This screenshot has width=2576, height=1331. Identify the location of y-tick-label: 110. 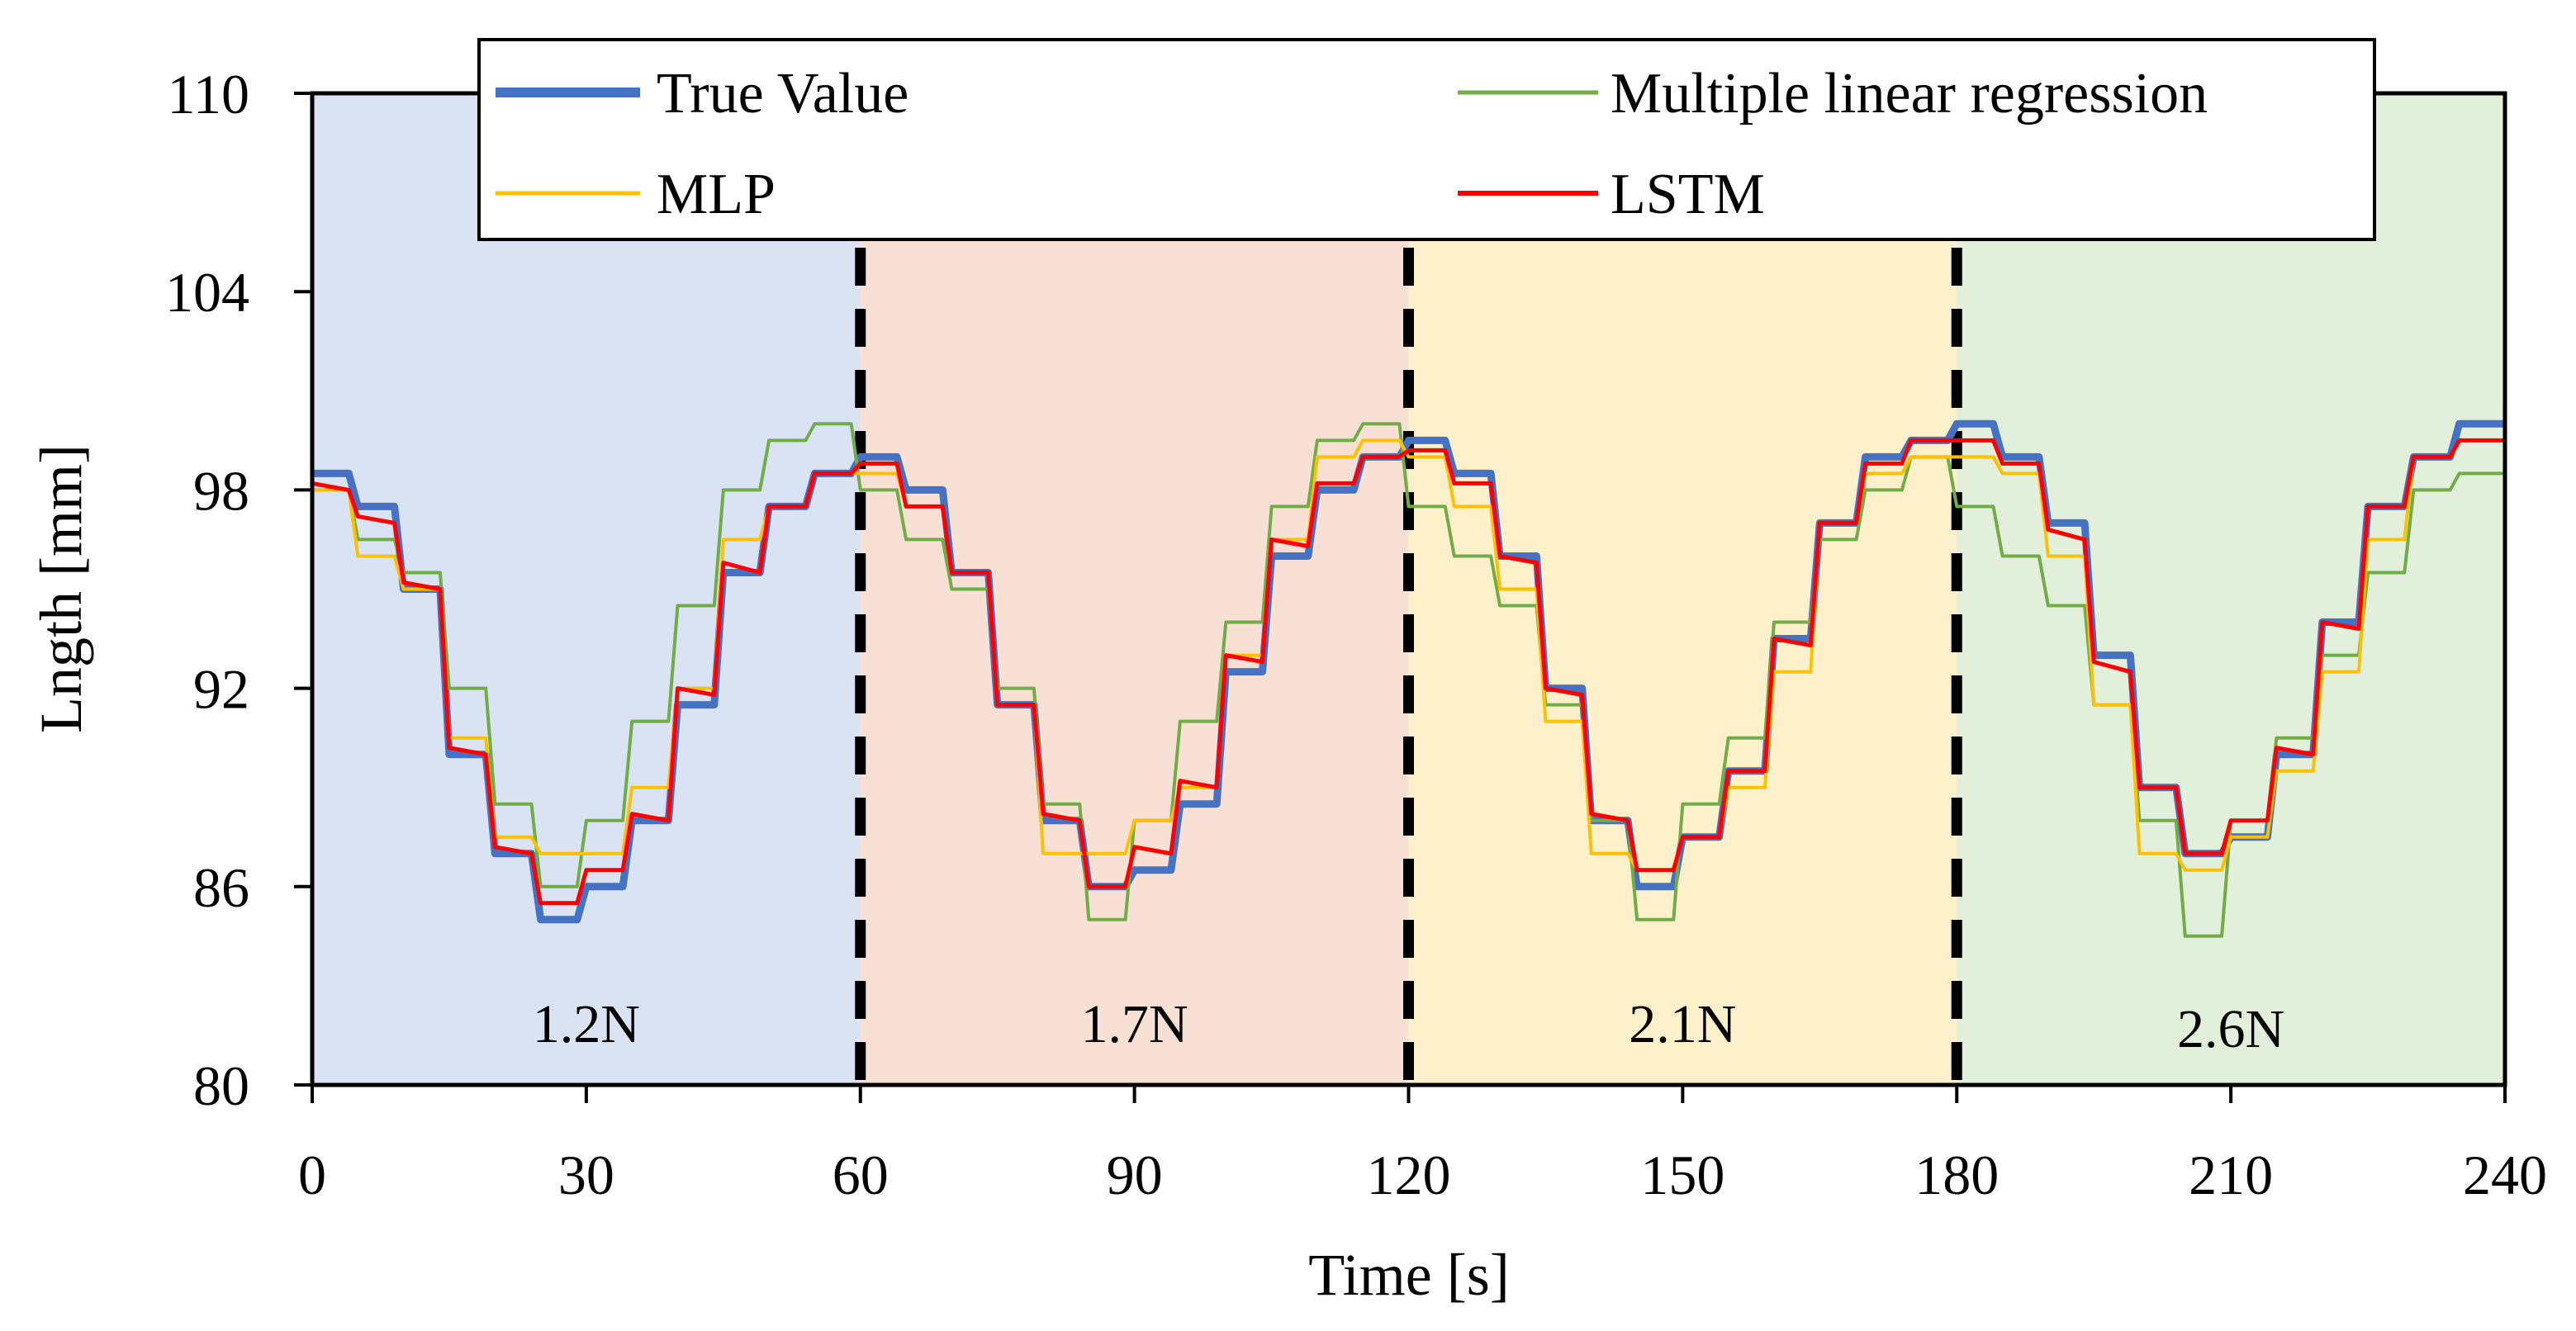
(208, 94).